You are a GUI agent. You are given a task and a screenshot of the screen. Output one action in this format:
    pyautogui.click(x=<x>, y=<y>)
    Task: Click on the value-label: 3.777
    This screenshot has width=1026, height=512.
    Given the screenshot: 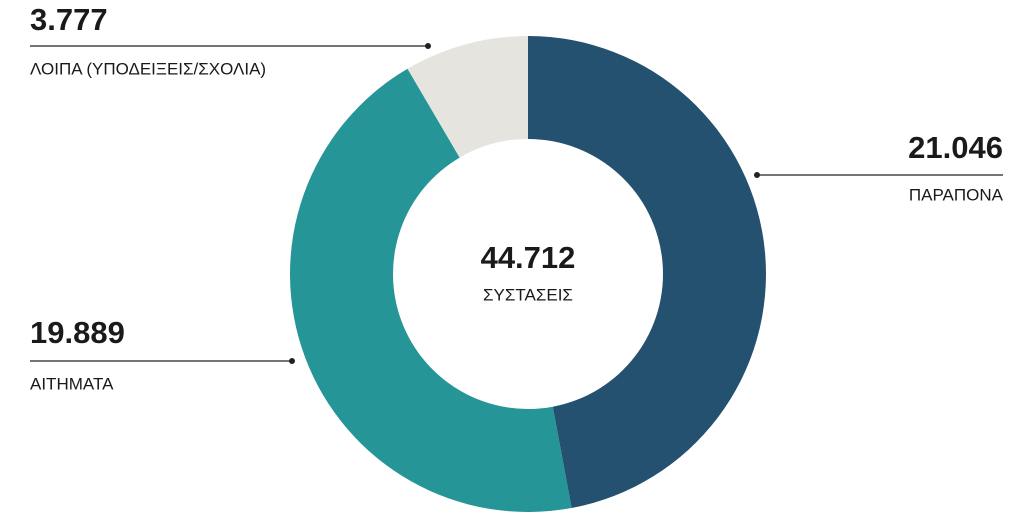 What is the action you would take?
    pyautogui.click(x=69, y=19)
    